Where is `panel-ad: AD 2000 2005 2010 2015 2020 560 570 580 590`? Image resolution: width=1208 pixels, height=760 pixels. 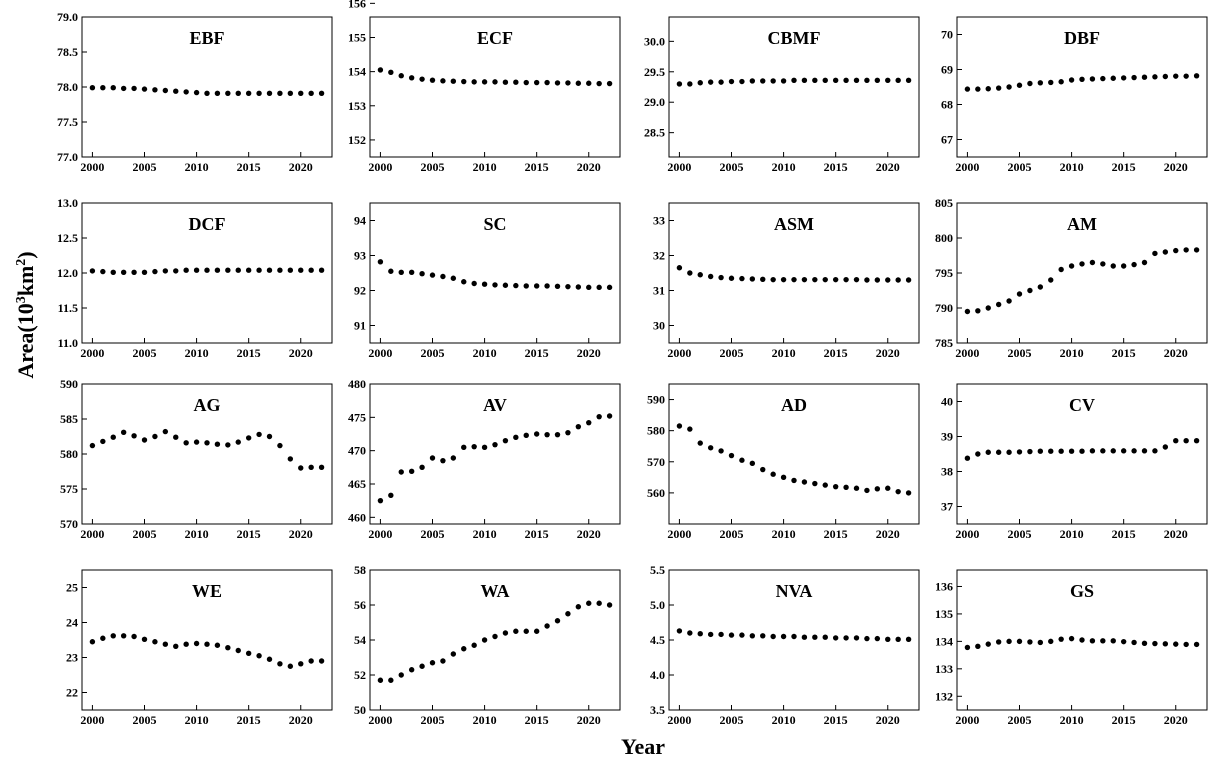
panel-ad: AD 2000 2005 2010 2015 2020 560 570 580 590 is located at coordinates (783, 462).